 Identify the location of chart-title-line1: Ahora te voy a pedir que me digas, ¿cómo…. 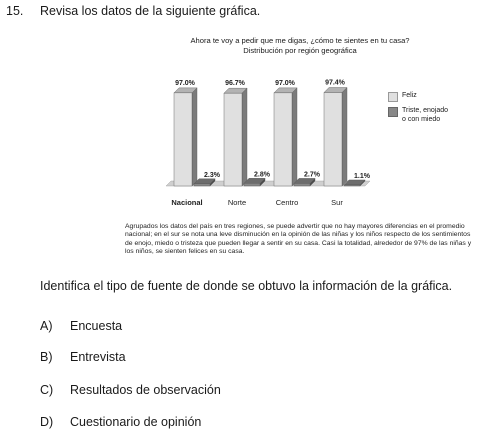
(300, 41).